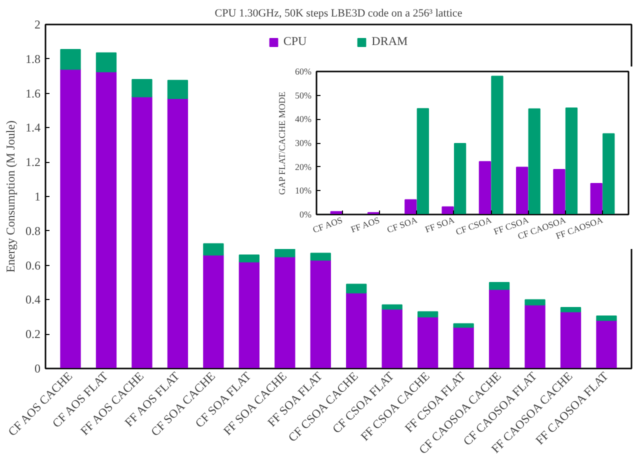 This screenshot has height=464, width=643. What do you see at coordinates (402, 224) in the screenshot?
I see `x-tick-label: CF SOA` at bounding box center [402, 224].